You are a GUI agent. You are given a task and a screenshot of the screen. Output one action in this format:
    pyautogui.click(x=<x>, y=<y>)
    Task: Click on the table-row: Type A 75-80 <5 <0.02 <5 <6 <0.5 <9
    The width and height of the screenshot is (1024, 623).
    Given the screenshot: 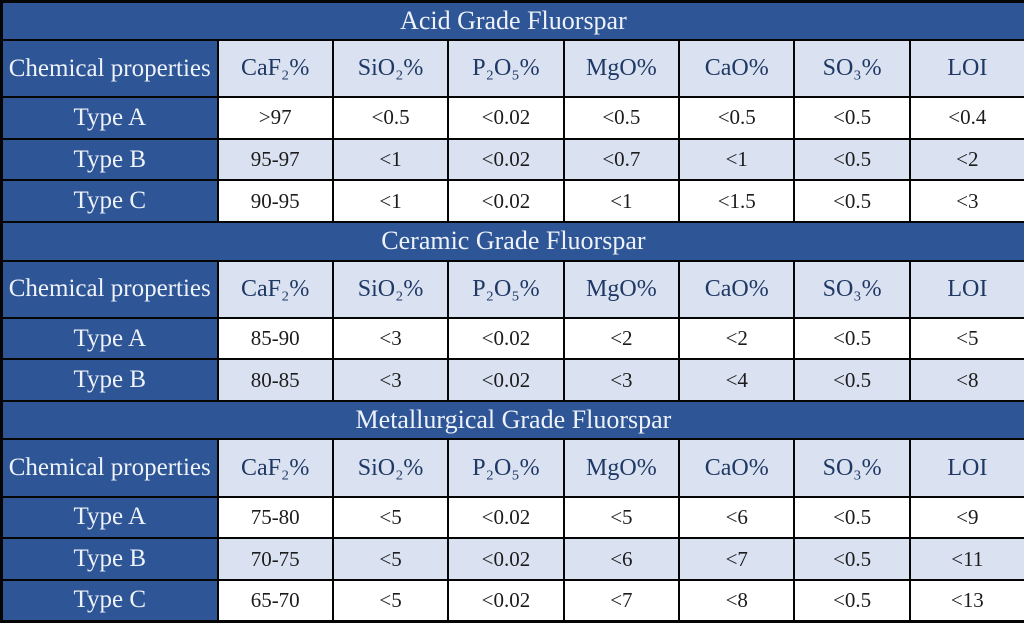 What is the action you would take?
    pyautogui.click(x=512, y=517)
    